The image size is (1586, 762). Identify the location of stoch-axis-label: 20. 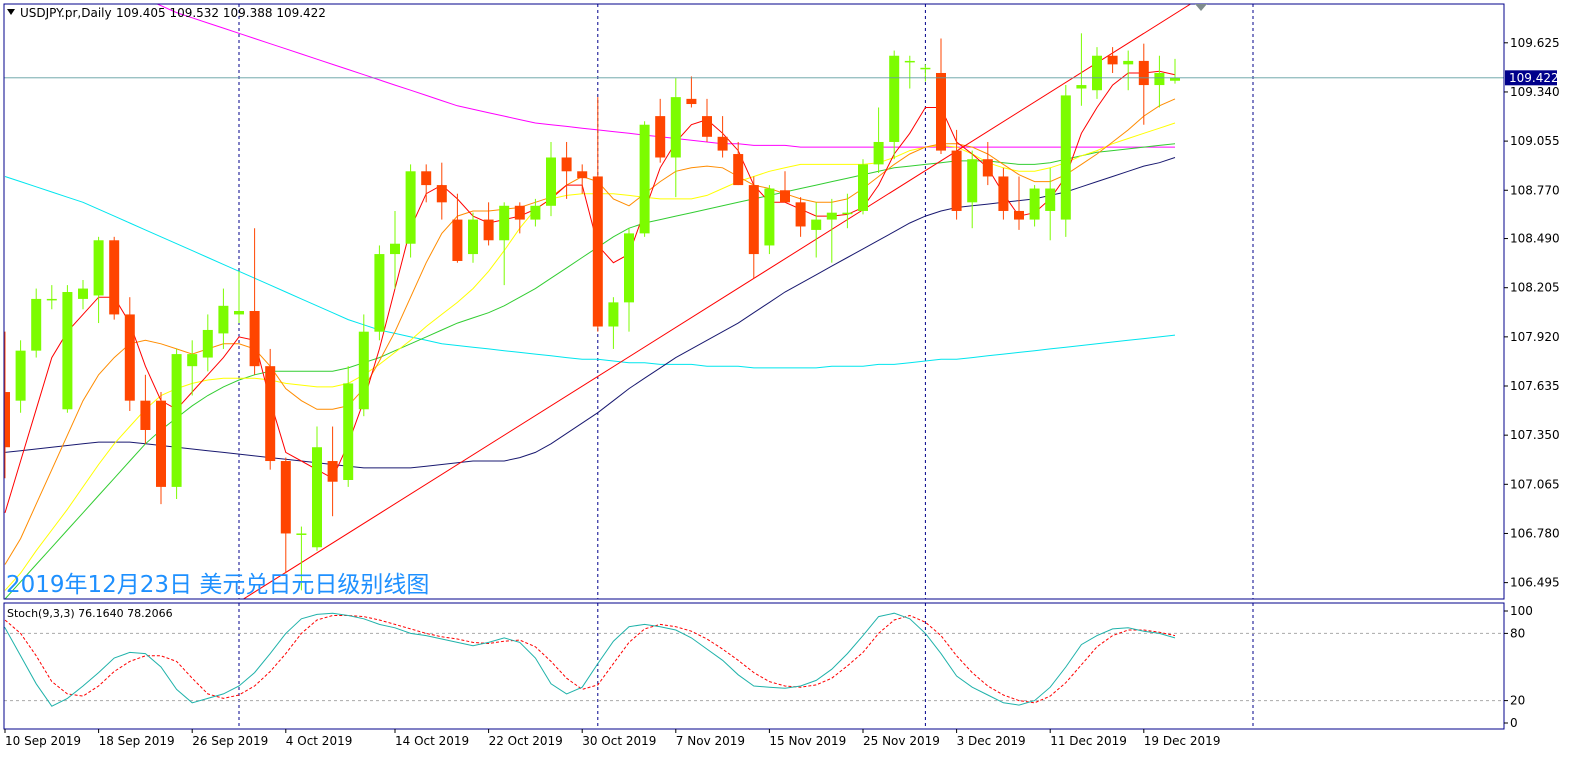
(1517, 701).